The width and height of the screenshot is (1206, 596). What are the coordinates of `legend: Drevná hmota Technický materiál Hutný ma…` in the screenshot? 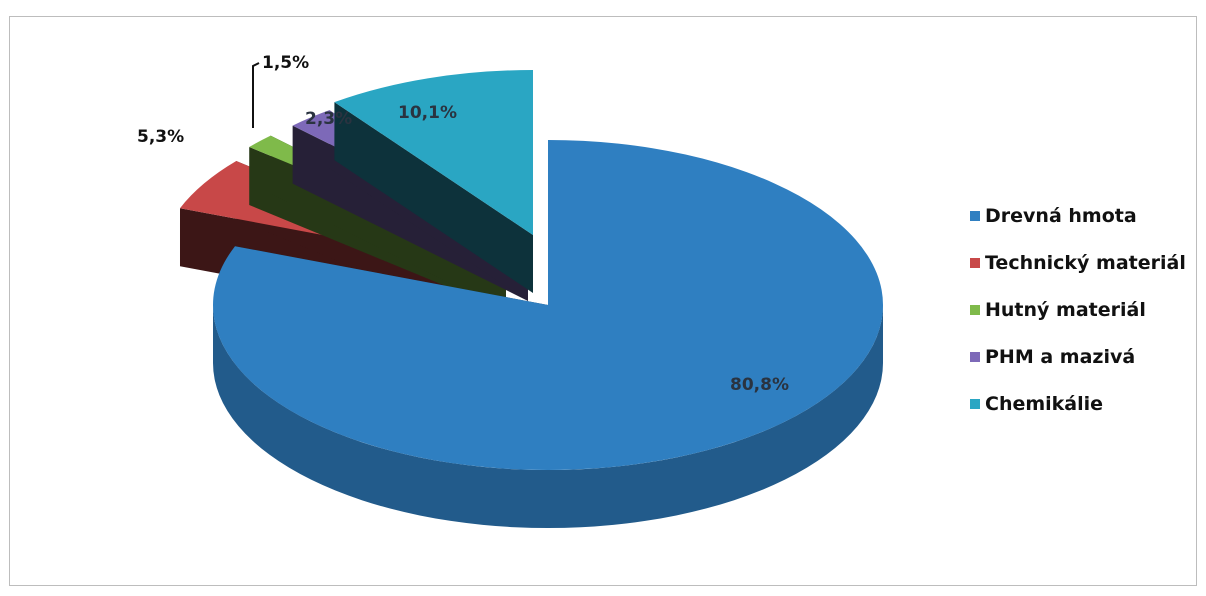 It's located at (1078, 317).